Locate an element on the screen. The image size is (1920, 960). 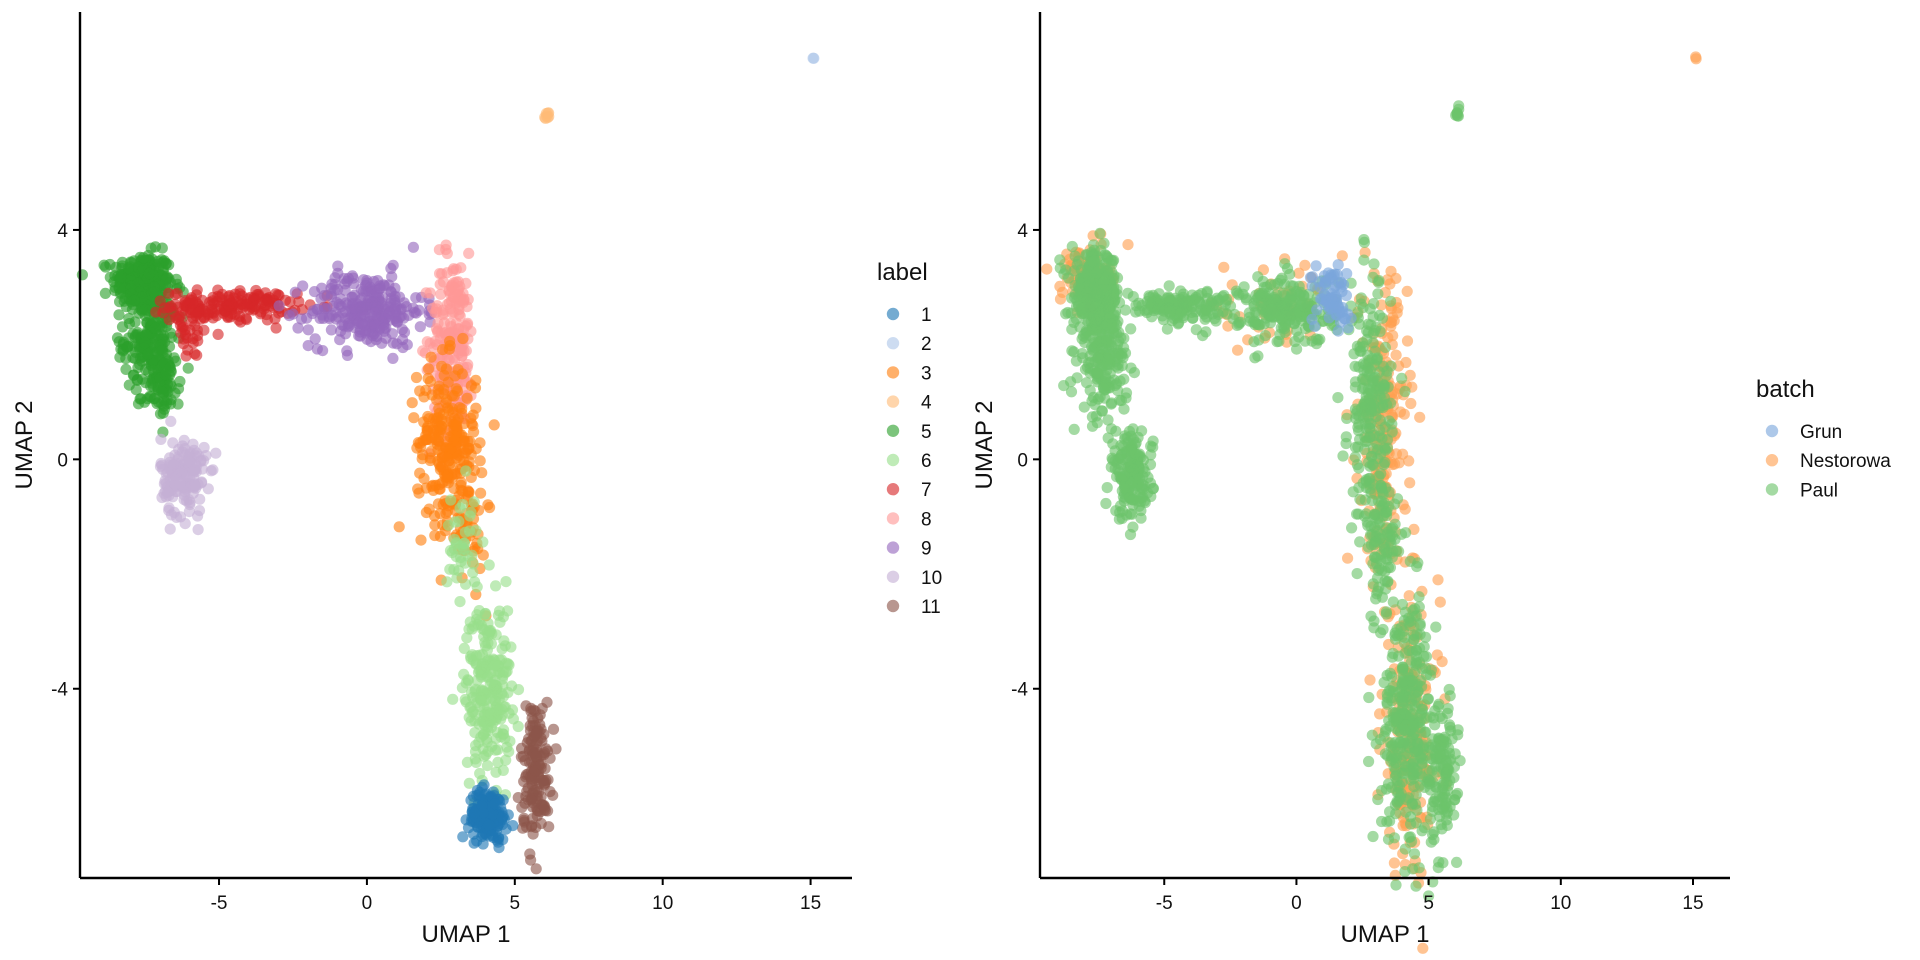
legend-label-6: 6 is located at coordinates (926, 461).